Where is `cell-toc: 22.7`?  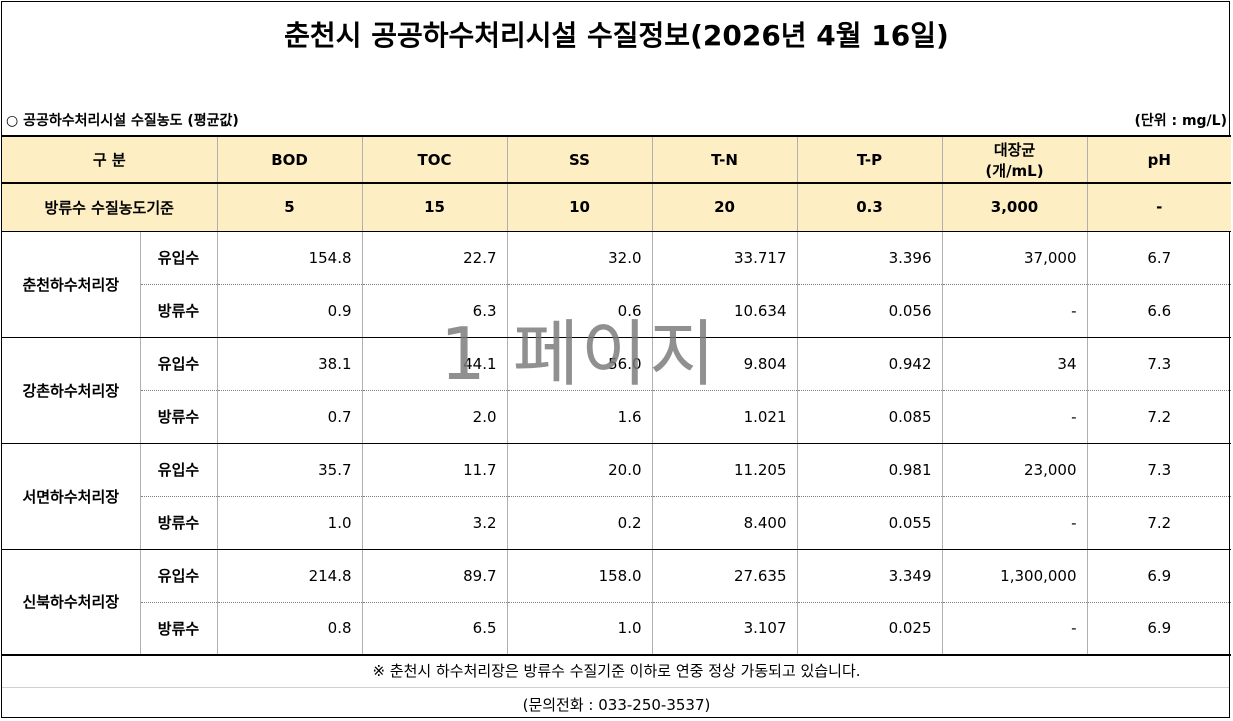
cell-toc: 22.7 is located at coordinates (434, 258).